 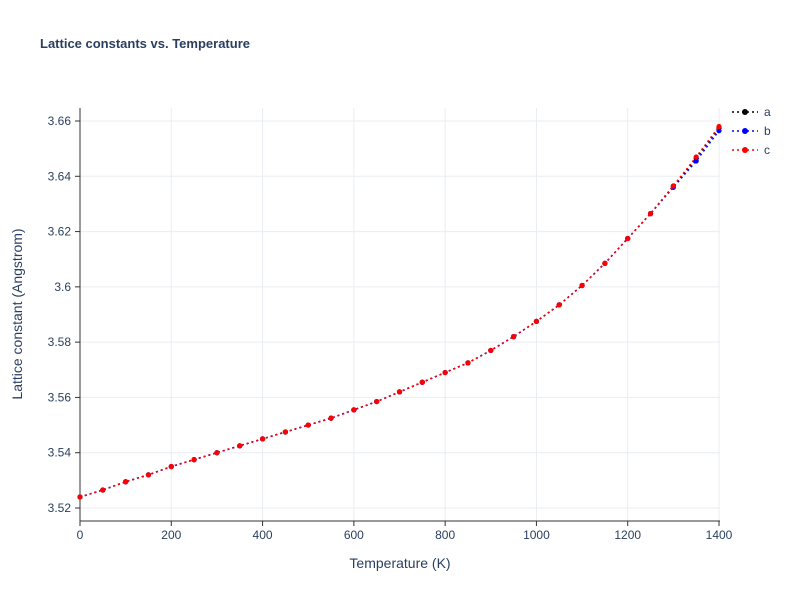 I want to click on chart-title: Lattice constants vs. Temperature, so click(x=145, y=43).